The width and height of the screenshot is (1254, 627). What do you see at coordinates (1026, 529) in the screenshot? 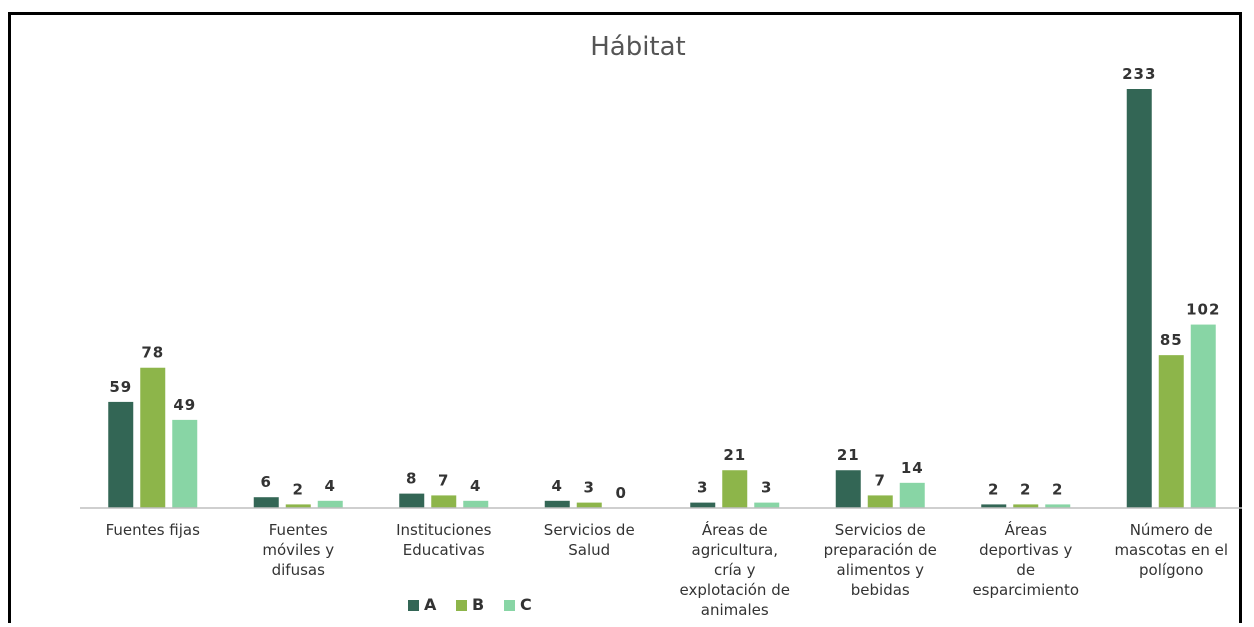
I see `category-label-line: Áreas` at bounding box center [1026, 529].